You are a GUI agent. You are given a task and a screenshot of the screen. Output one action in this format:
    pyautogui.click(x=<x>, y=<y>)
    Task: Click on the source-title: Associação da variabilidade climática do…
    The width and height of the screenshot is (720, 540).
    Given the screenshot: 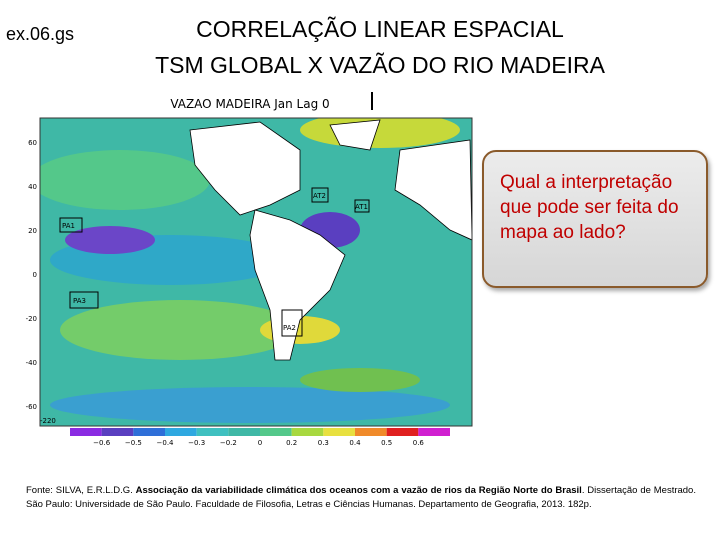 What is the action you would take?
    pyautogui.click(x=358, y=490)
    